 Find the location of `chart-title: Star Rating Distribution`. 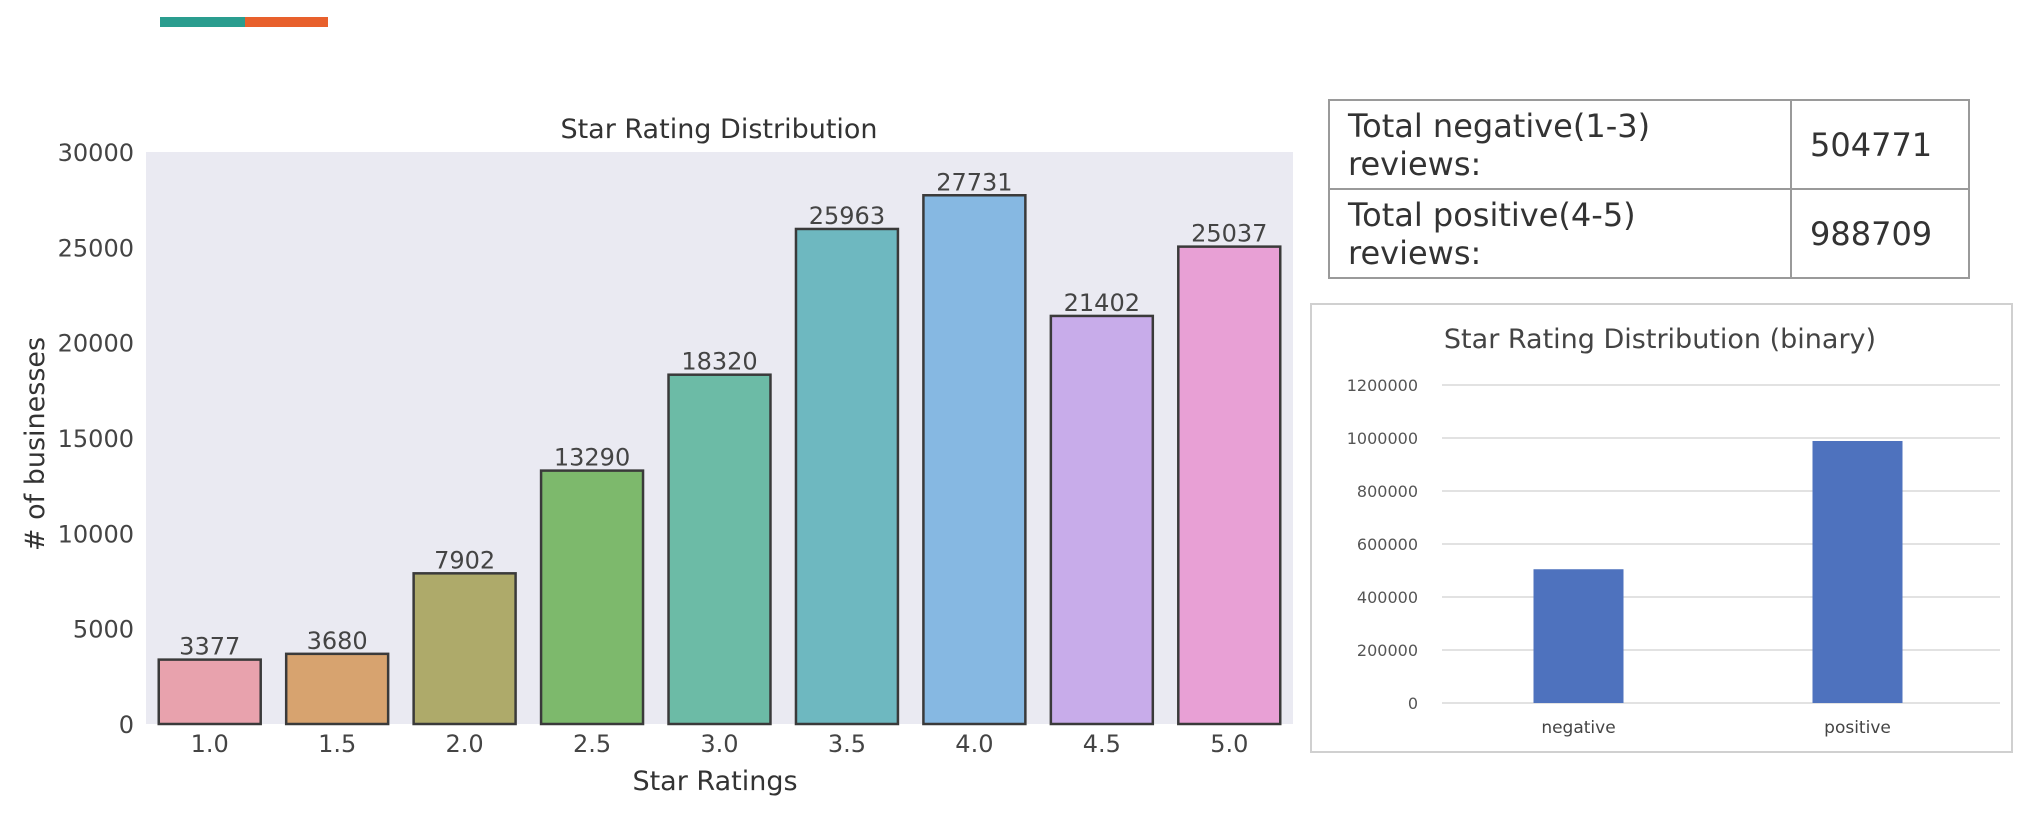

chart-title: Star Rating Distribution is located at coordinates (718, 129).